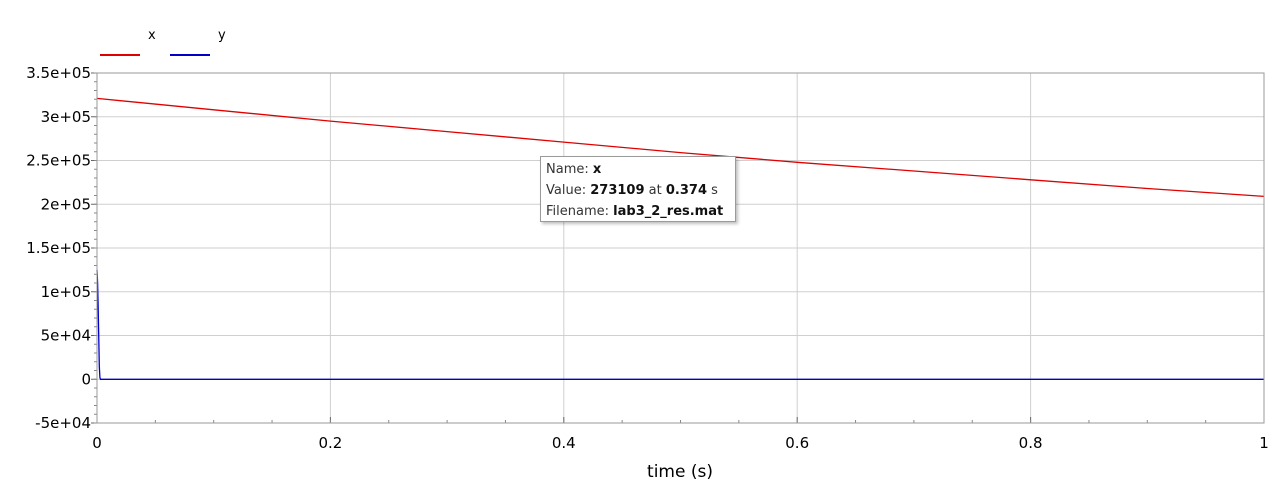 The height and width of the screenshot is (494, 1280). What do you see at coordinates (1031, 443) in the screenshot?
I see `x-tick-label: 0.8` at bounding box center [1031, 443].